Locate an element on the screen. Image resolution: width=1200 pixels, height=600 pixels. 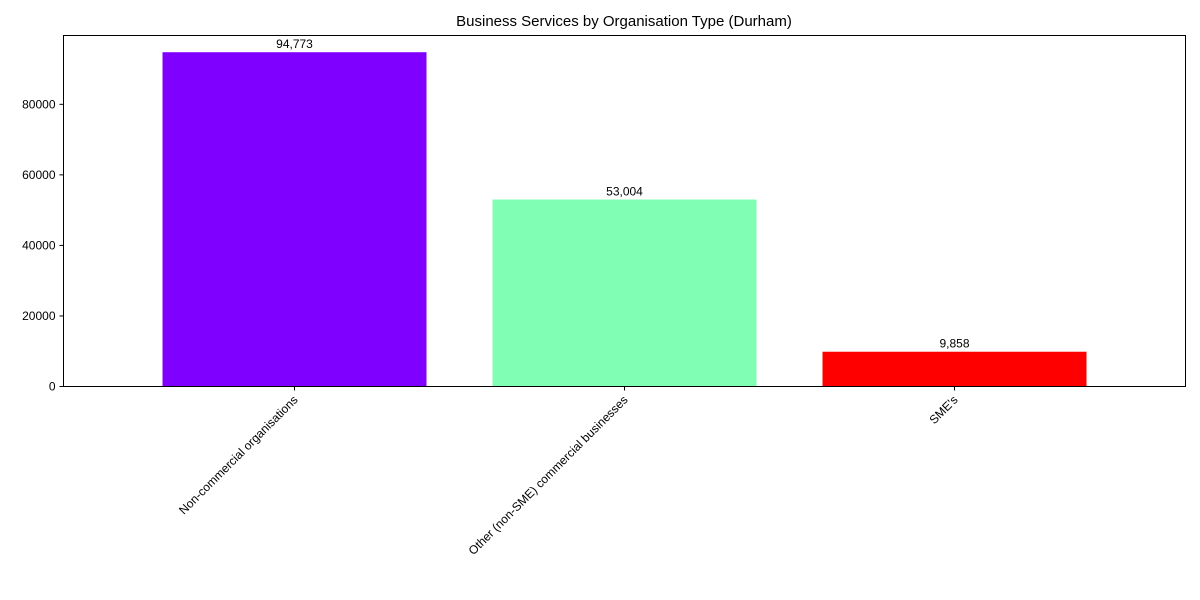
y-tick-label: 0 is located at coordinates (52, 387).